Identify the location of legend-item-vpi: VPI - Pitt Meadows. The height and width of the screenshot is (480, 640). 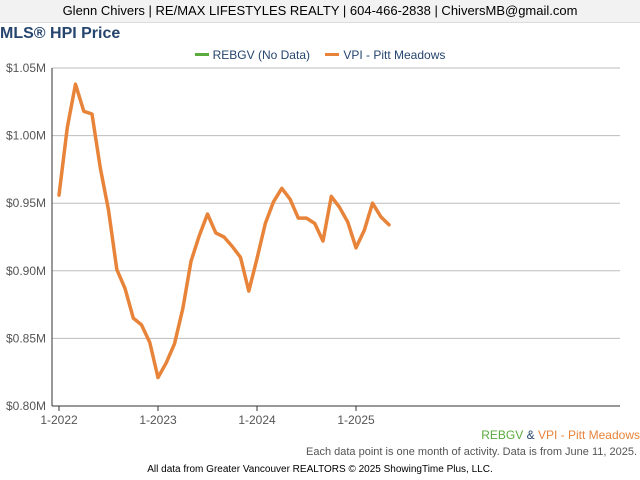
(385, 55).